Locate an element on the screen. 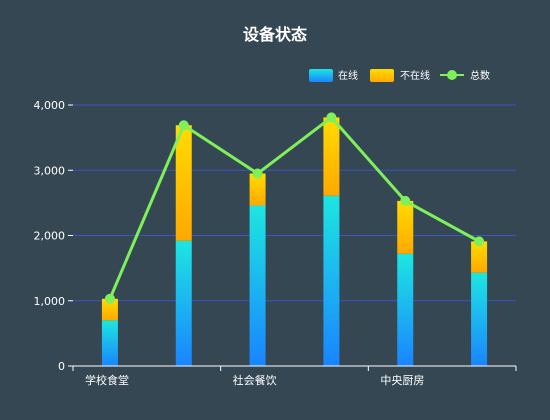  x-tick-label: 中央厨房 is located at coordinates (402, 380).